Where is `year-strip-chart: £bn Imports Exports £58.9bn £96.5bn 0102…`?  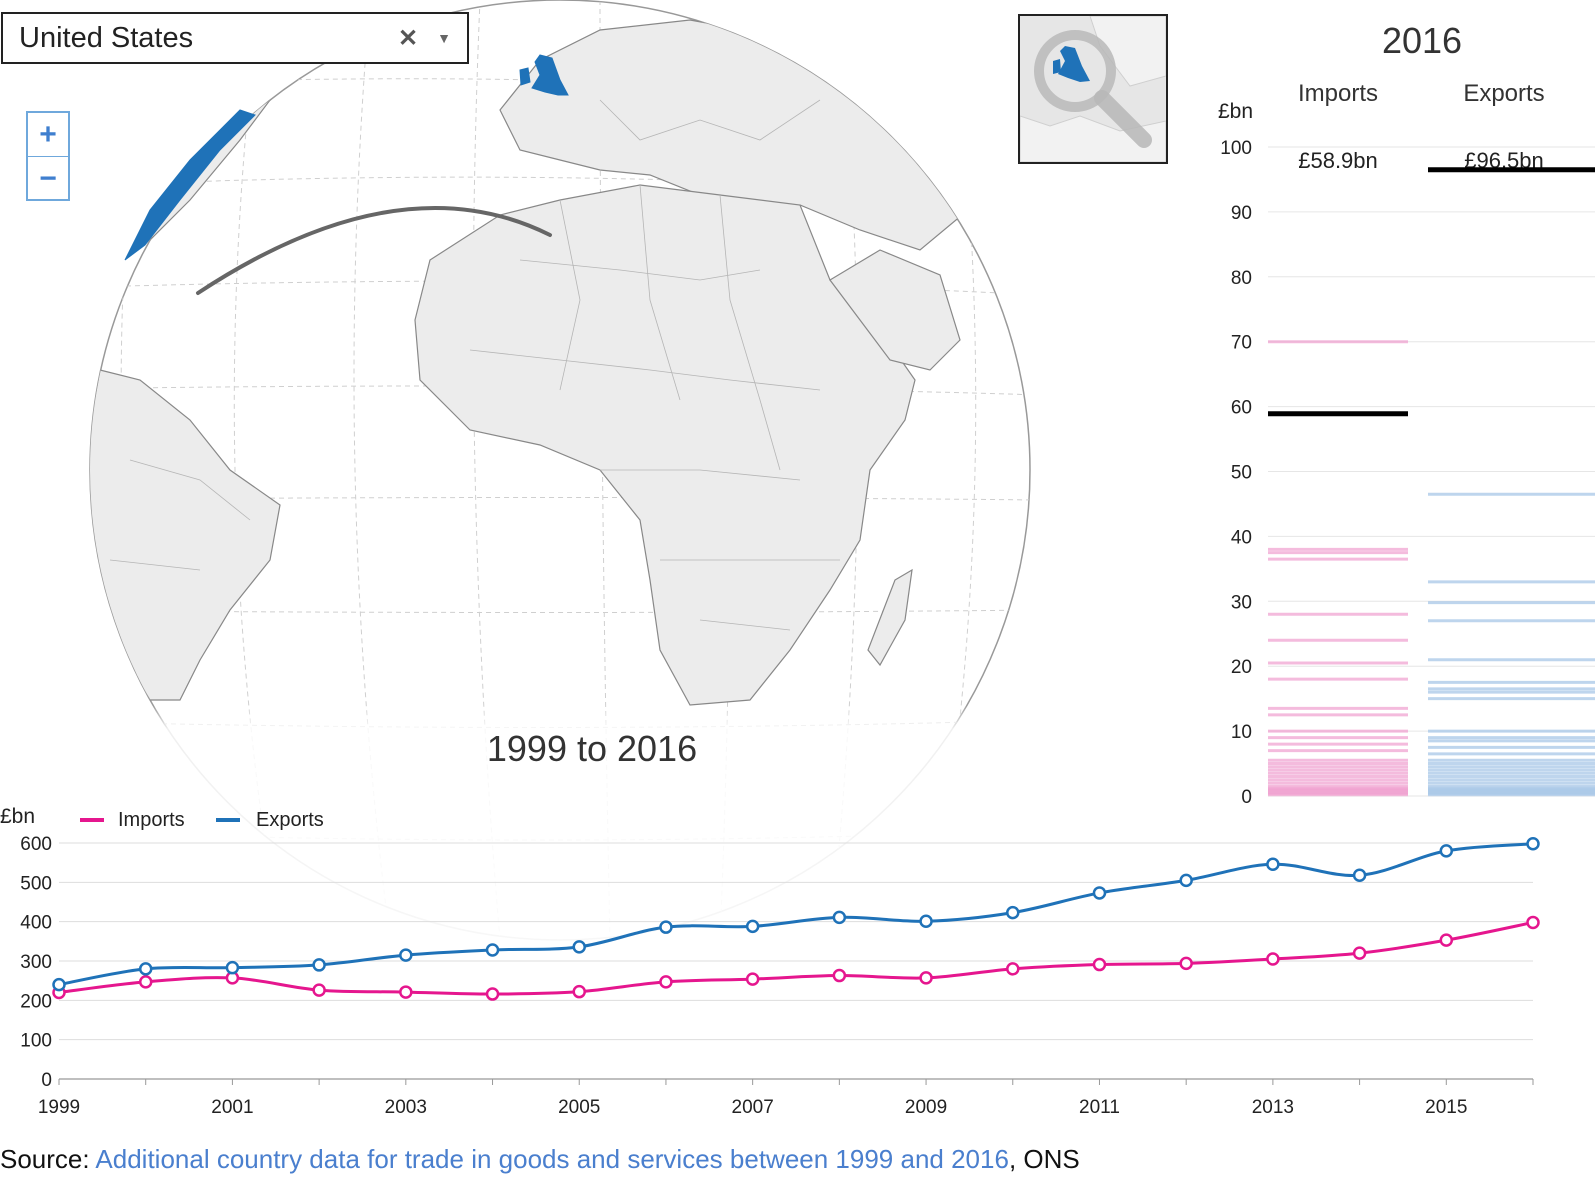 year-strip-chart: £bn Imports Exports £58.9bn £96.5bn 0102… is located at coordinates (1406, 444).